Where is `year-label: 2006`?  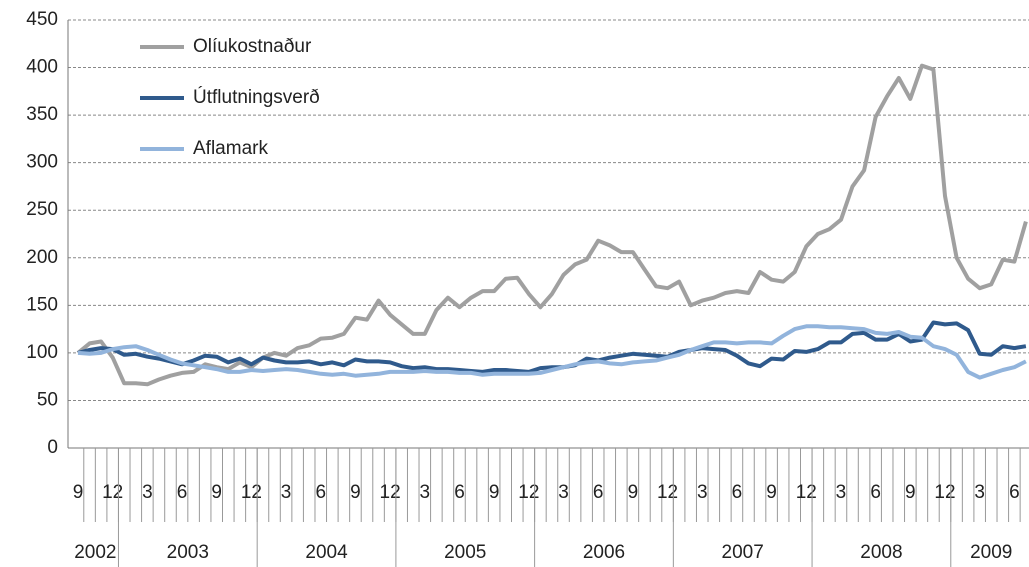 year-label: 2006 is located at coordinates (604, 552).